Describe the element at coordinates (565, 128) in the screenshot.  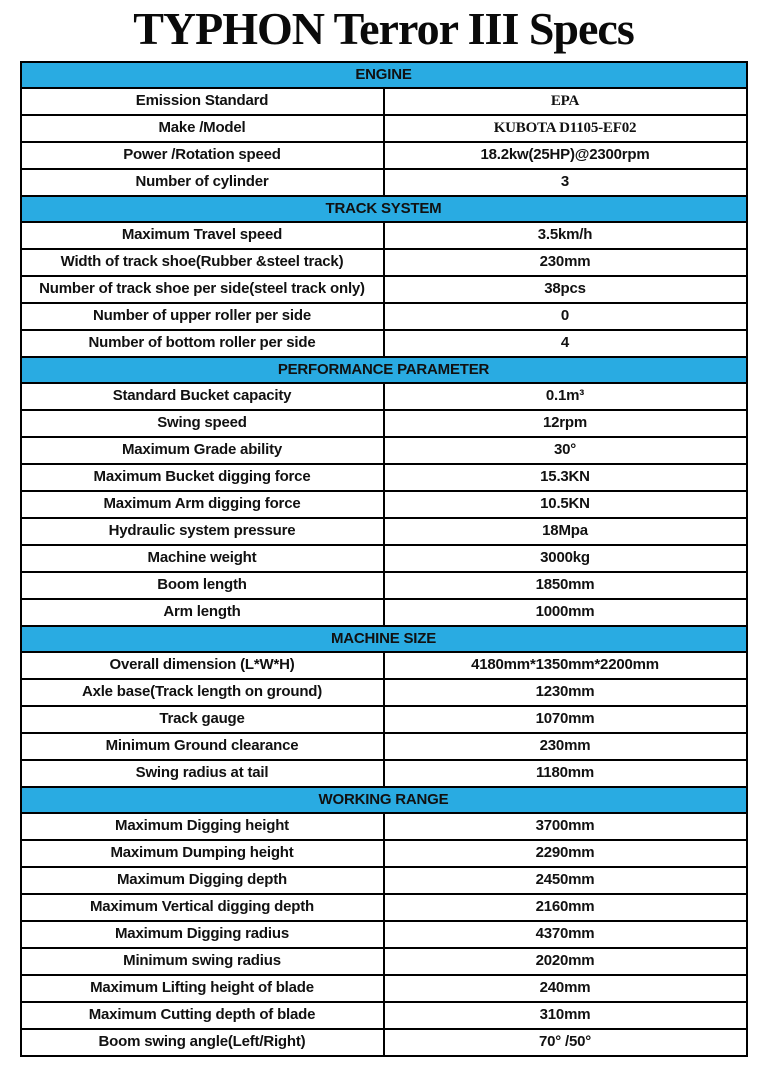
I see `spec-value: KUBOTA D1105-EF02` at that location.